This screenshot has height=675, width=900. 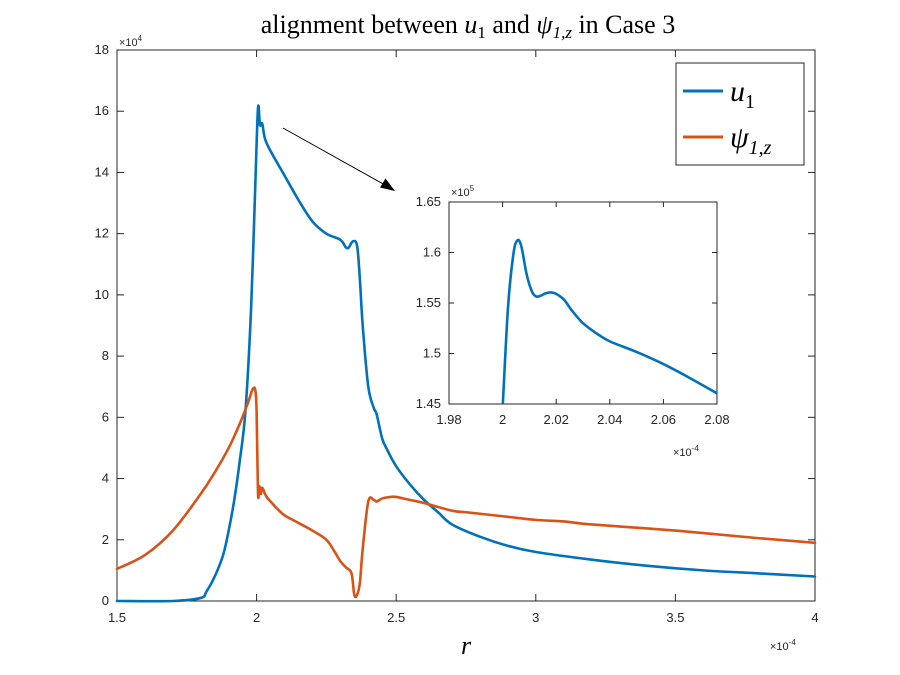 I want to click on inset-x-ticks: 1.98 2 2.02 2.04 2.06 2.08, so click(x=583, y=314).